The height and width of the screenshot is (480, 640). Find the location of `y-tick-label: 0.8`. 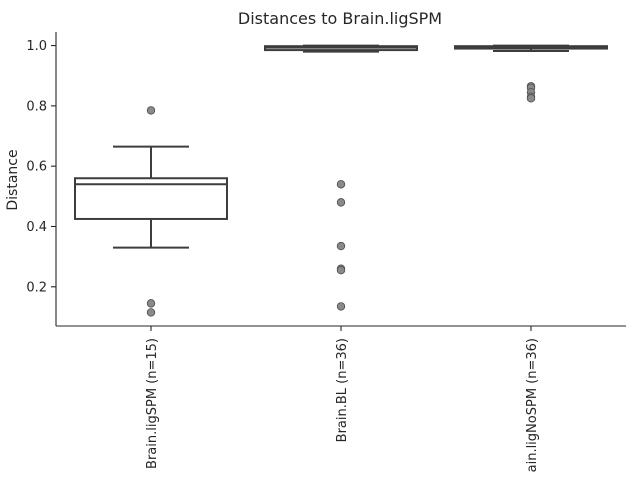

y-tick-label: 0.8 is located at coordinates (36, 106).